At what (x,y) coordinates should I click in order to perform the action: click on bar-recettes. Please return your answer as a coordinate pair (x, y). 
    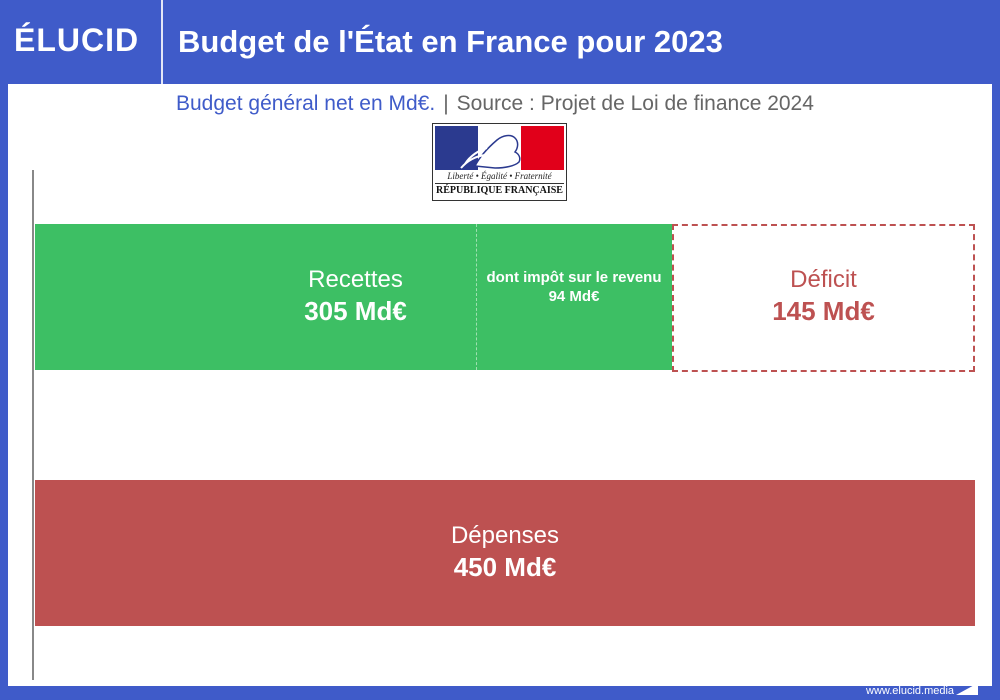
    Looking at the image, I should click on (353, 297).